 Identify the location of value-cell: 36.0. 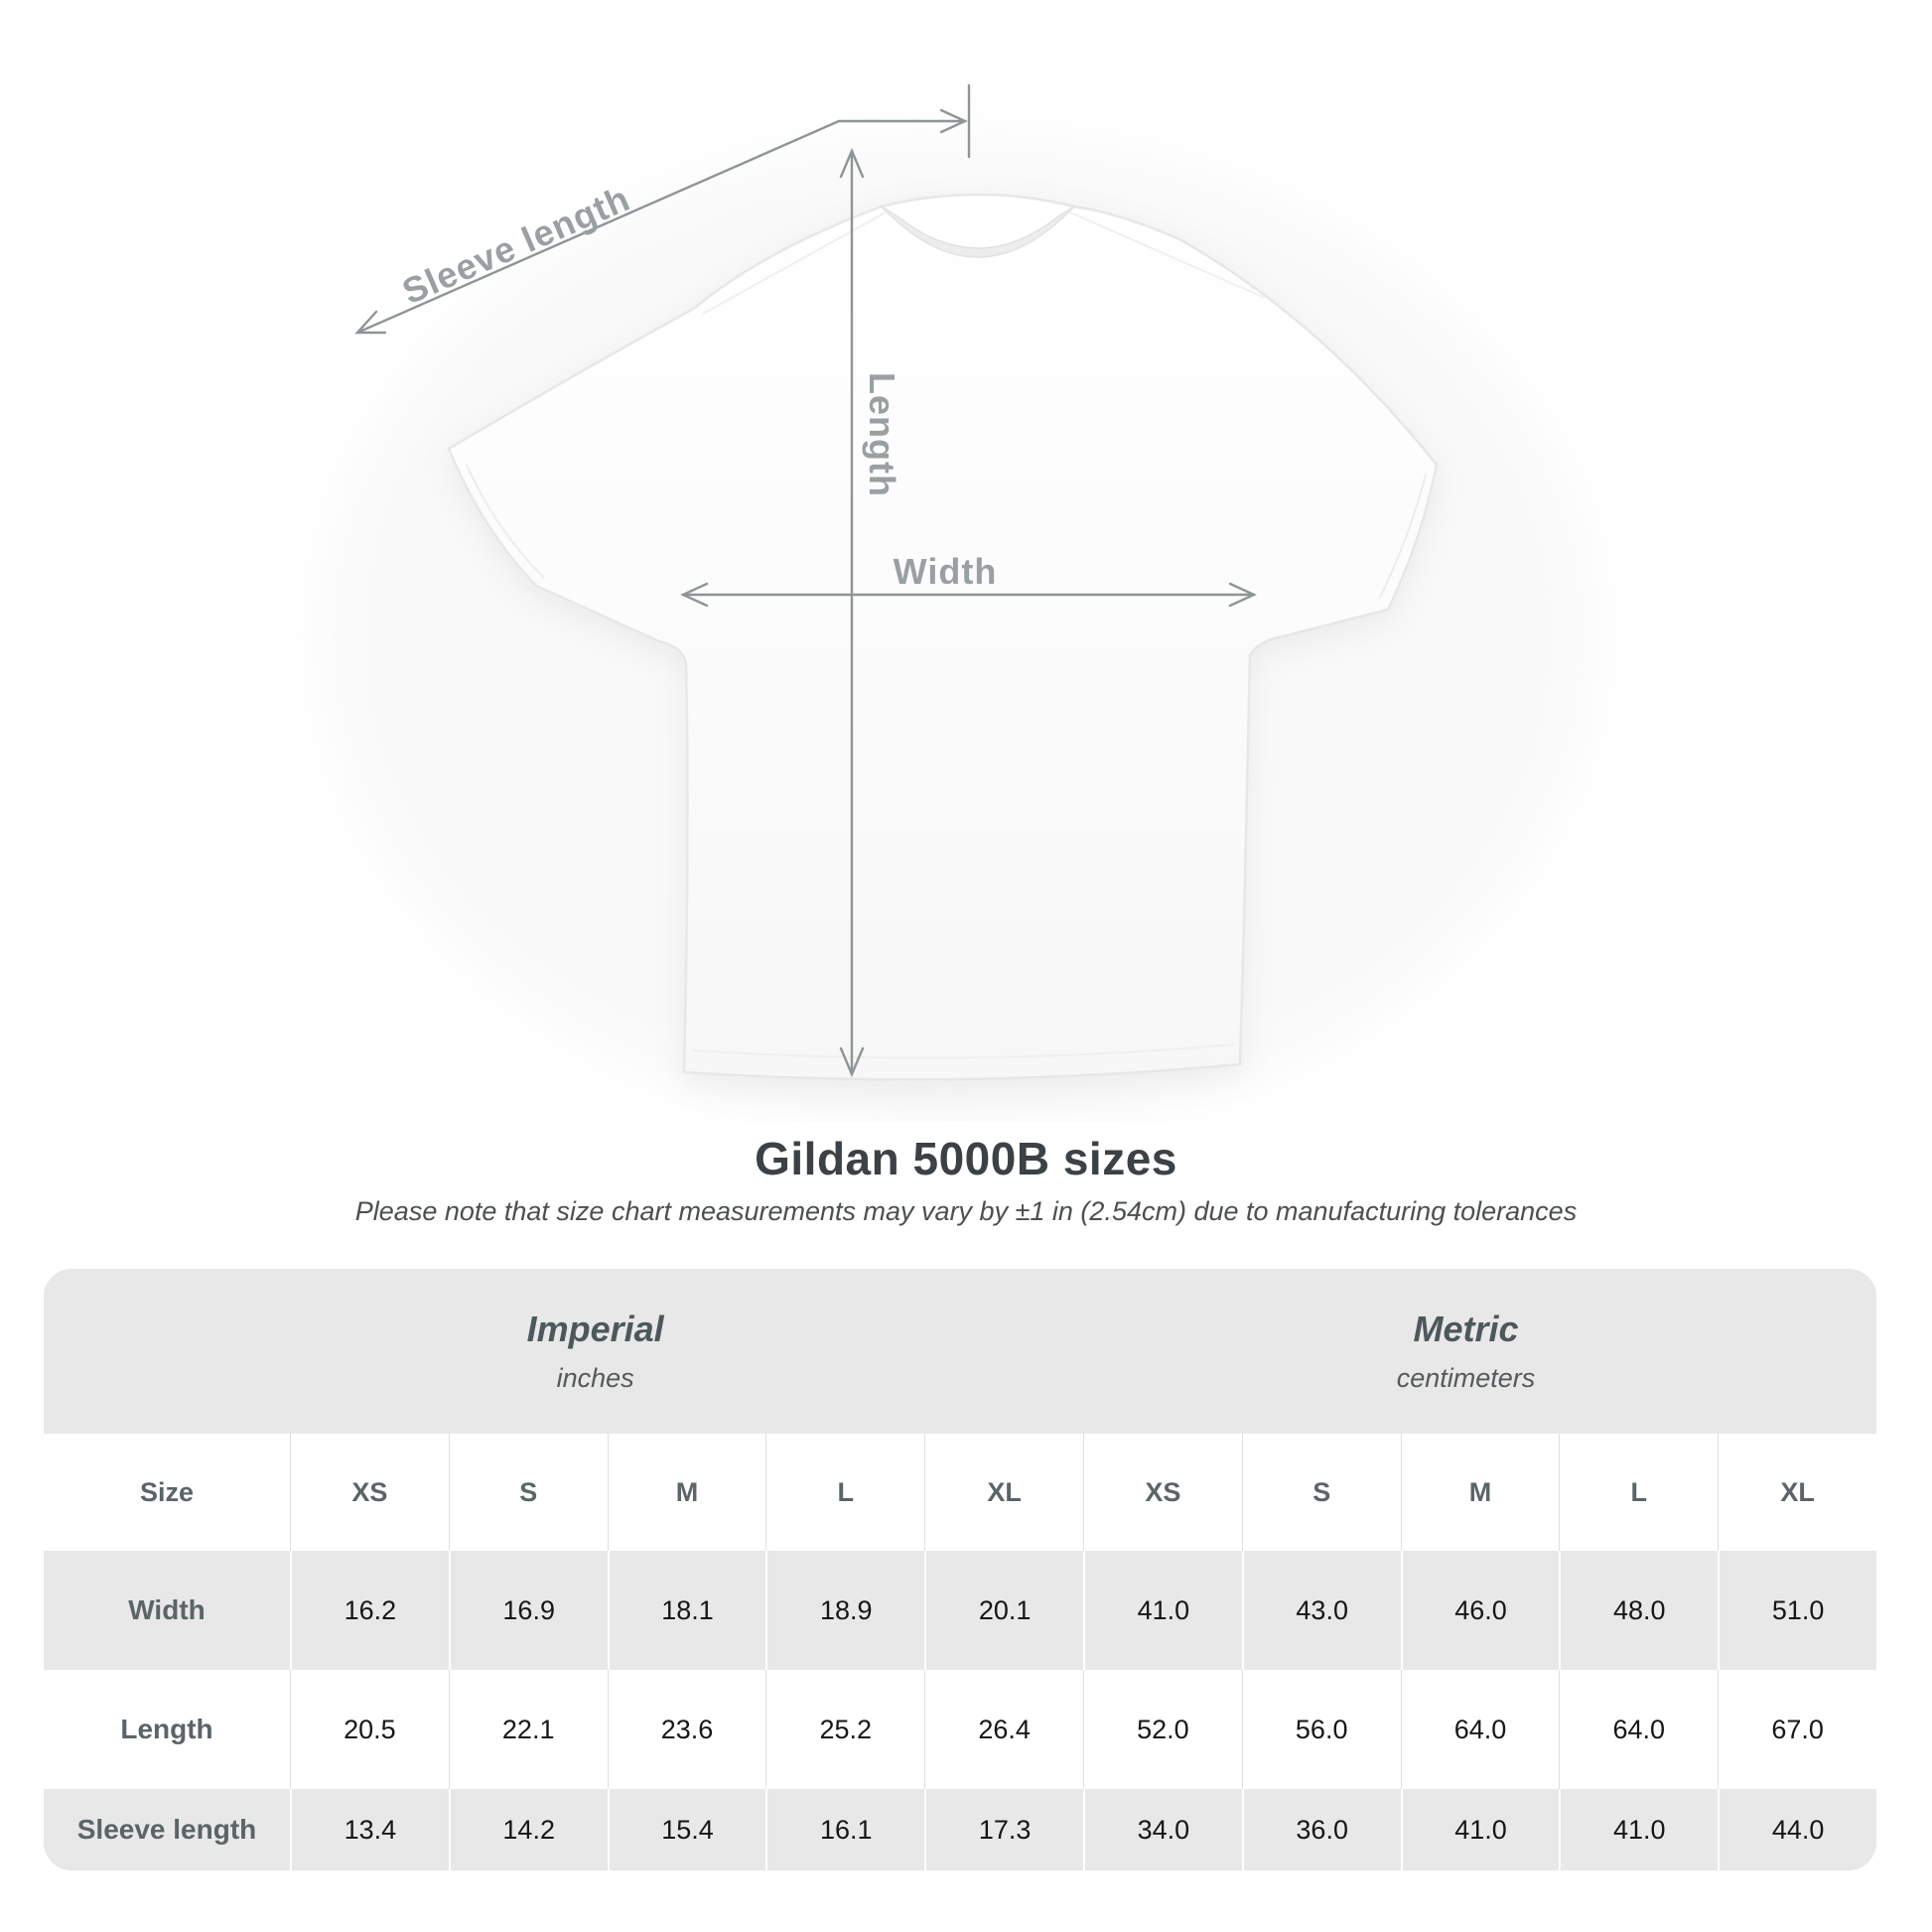
(1321, 1830).